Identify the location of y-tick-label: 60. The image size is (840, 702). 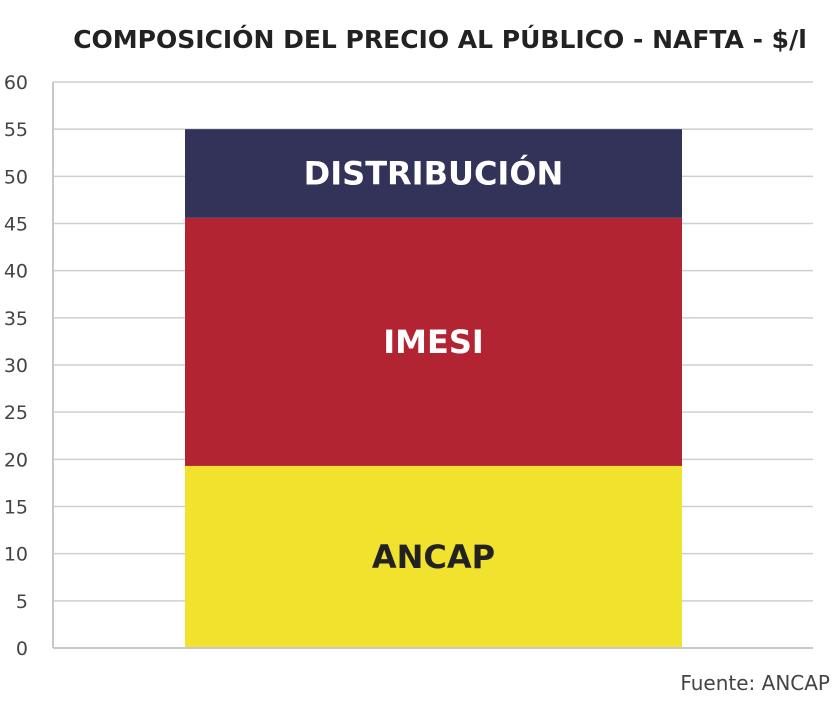
(16, 83).